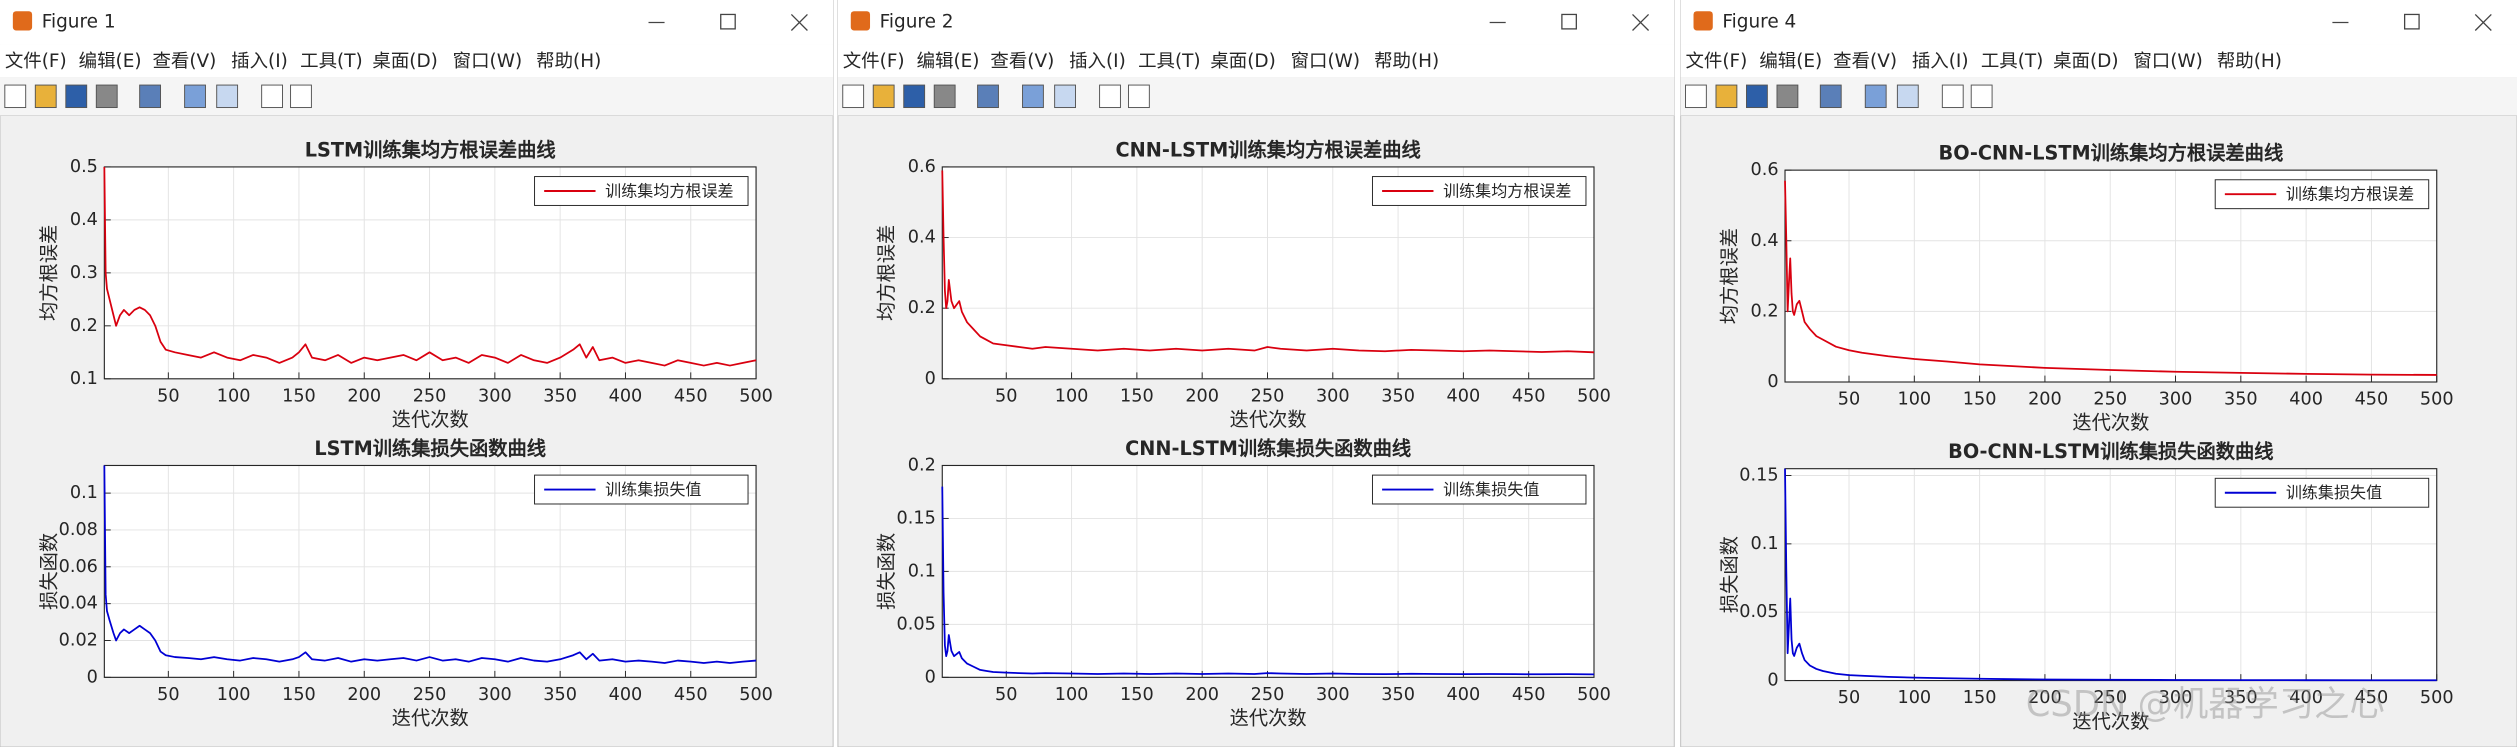 The height and width of the screenshot is (747, 2517). What do you see at coordinates (79, 21) in the screenshot?
I see `window-title: Figure 1` at bounding box center [79, 21].